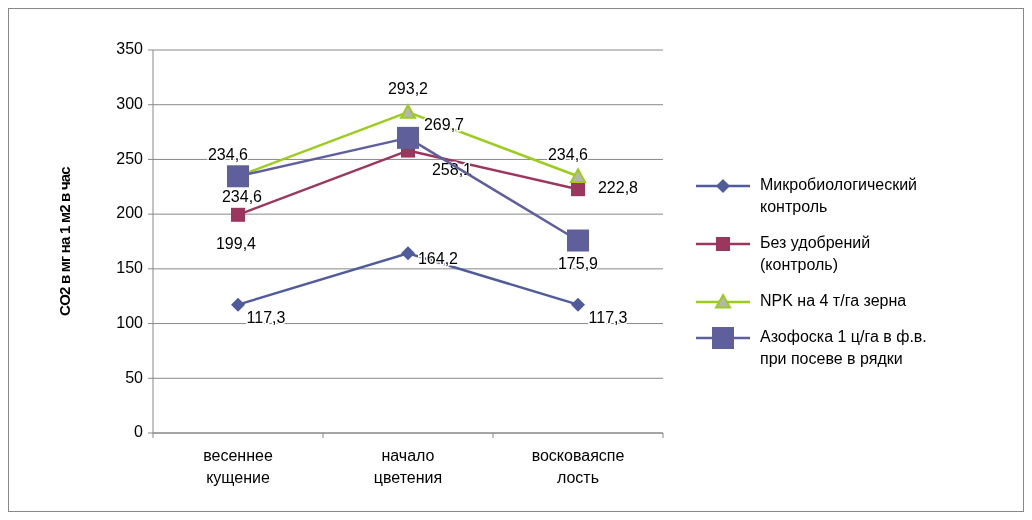 The image size is (1032, 520). I want to click on legend-label: NPK на 4 т/га зерна, so click(833, 301).